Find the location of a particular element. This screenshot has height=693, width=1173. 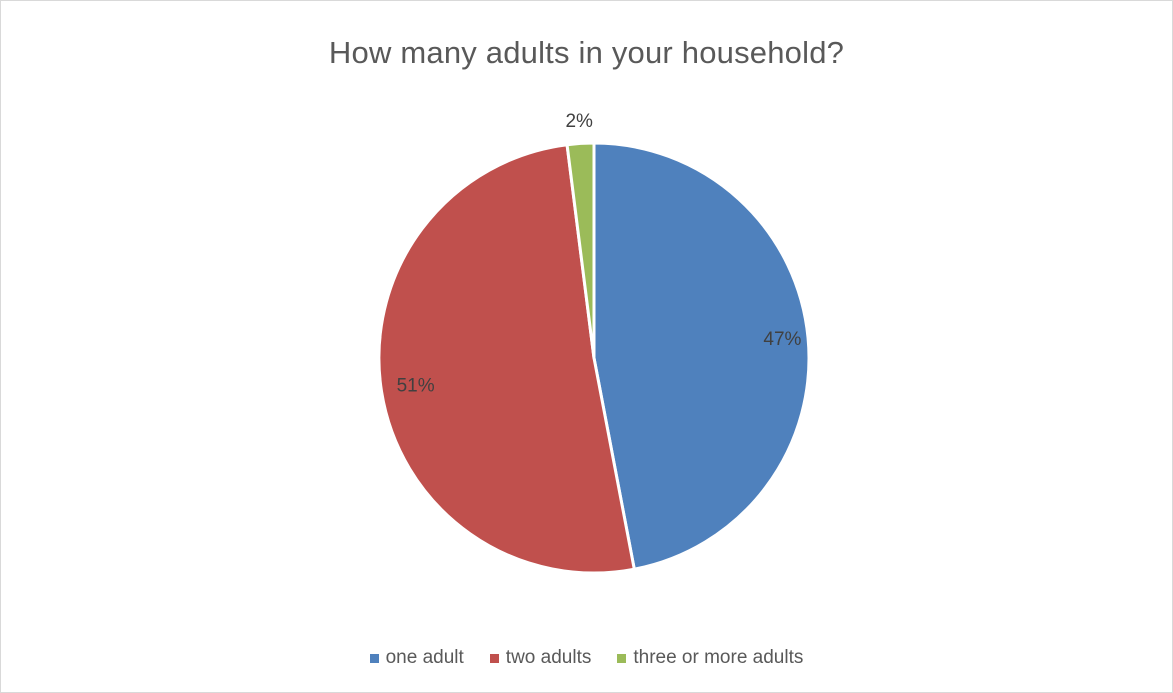

data-label-two-adults: 51% is located at coordinates (416, 385).